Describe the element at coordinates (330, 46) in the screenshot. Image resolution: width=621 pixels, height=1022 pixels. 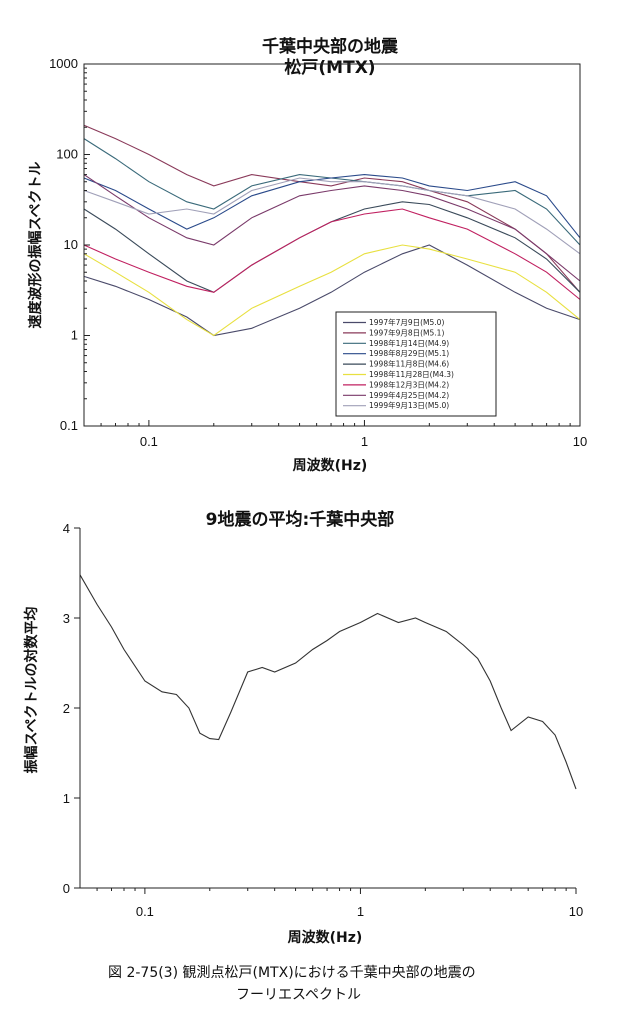
I see `top-chart-title: 千葉中央部の地震` at that location.